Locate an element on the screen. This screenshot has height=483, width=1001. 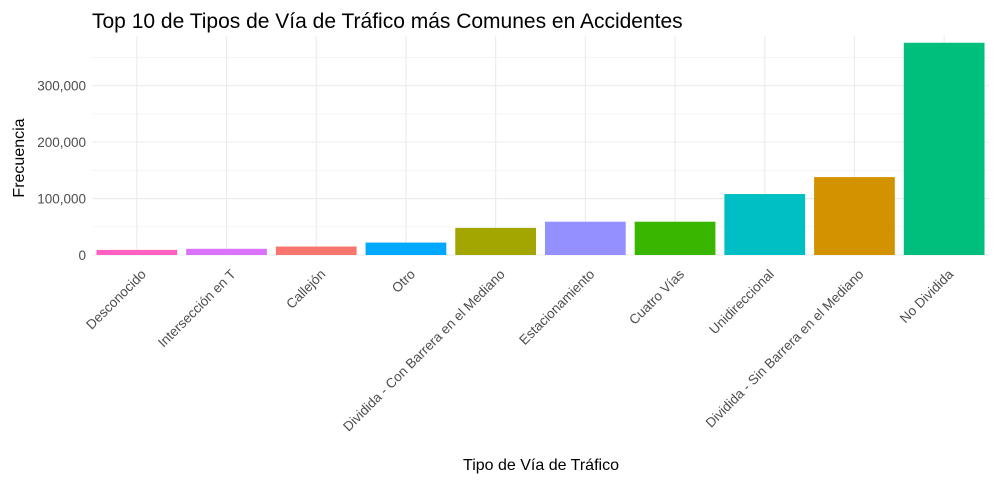
y-tick-label: 300,000 is located at coordinates (61, 86).